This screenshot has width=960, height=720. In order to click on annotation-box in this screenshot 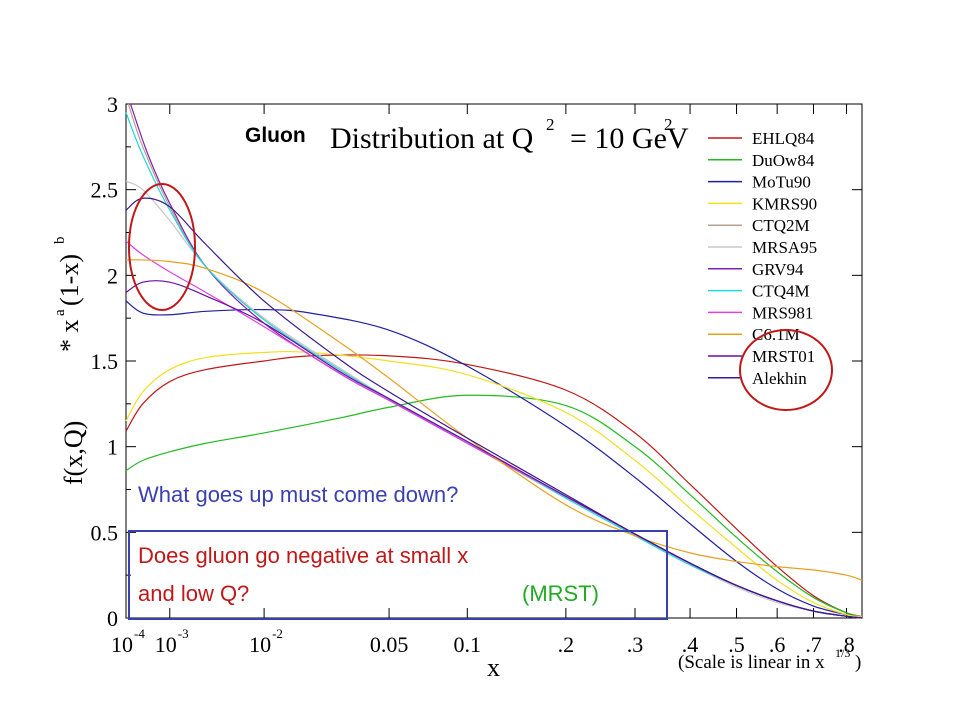, I will do `click(398, 575)`.